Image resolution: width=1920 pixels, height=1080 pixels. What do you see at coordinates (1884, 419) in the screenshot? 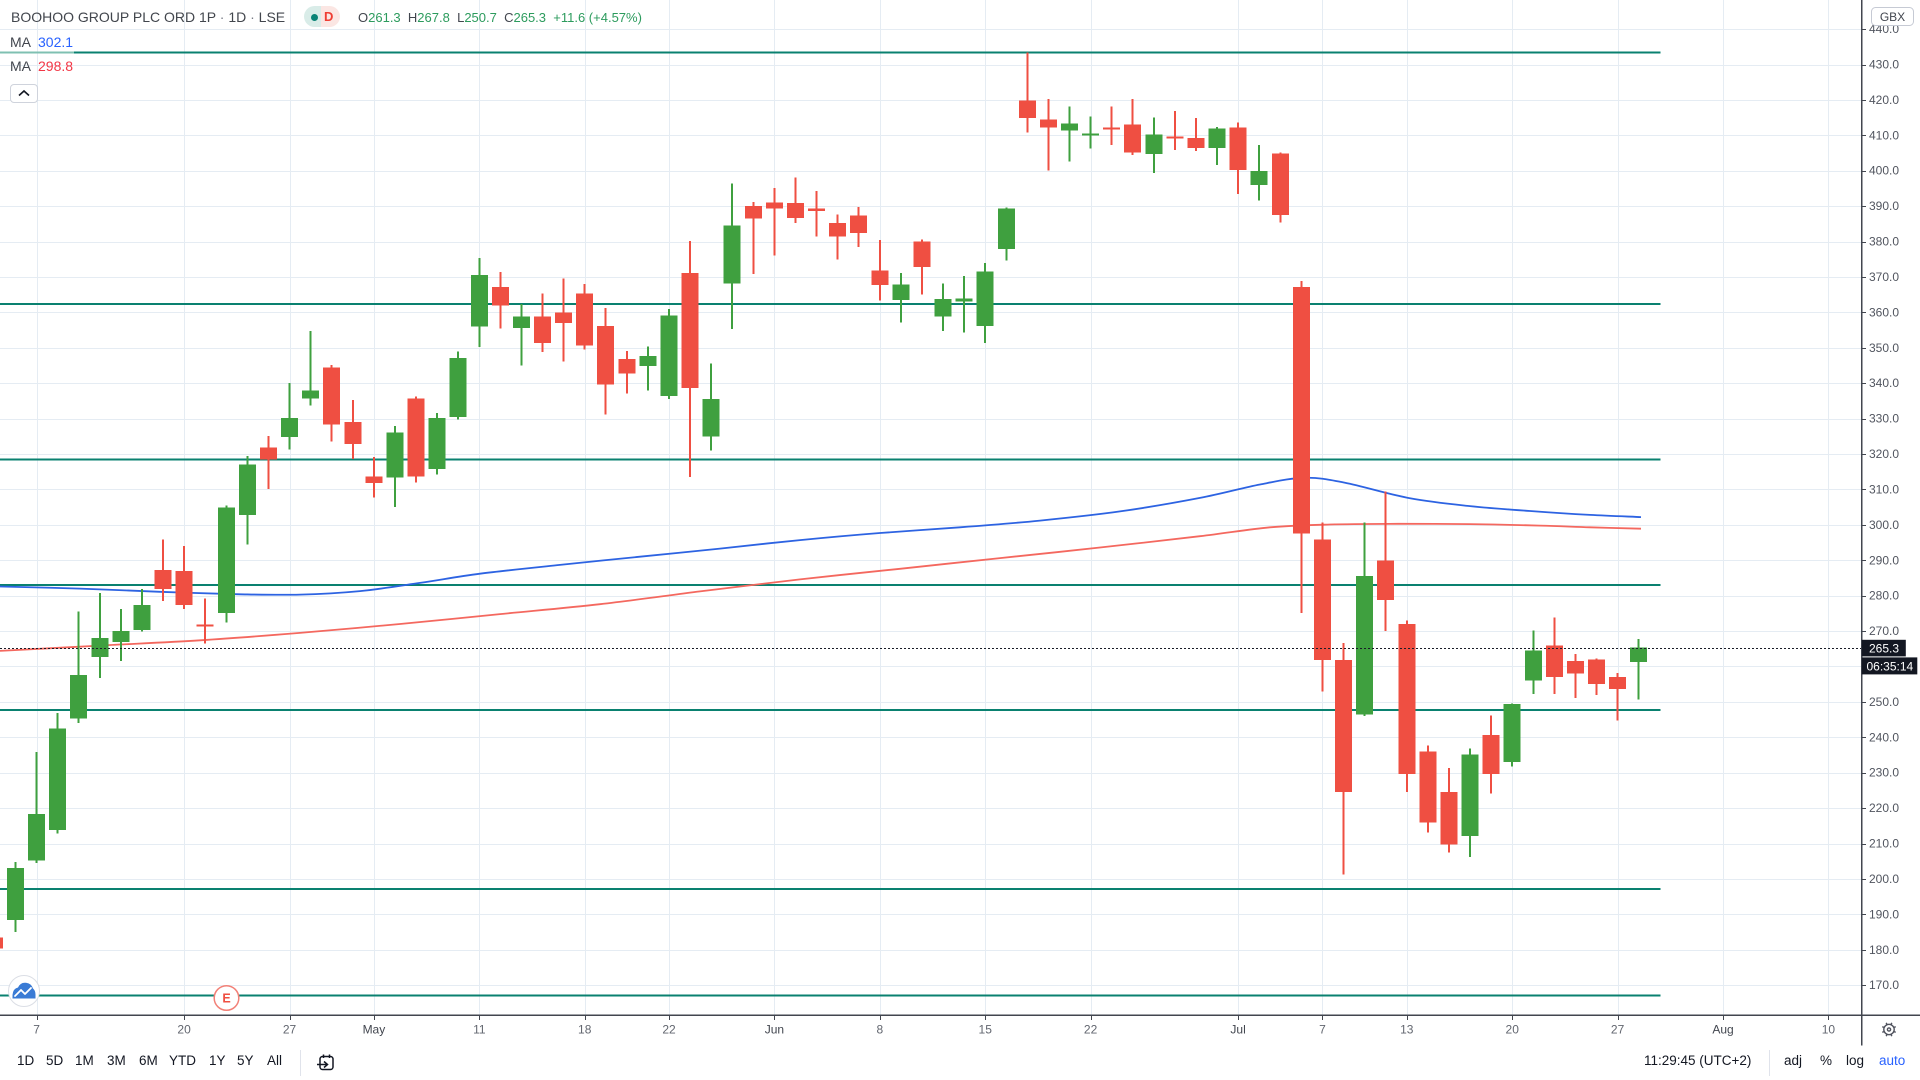
I see `svg-text: 330.0` at bounding box center [1884, 419].